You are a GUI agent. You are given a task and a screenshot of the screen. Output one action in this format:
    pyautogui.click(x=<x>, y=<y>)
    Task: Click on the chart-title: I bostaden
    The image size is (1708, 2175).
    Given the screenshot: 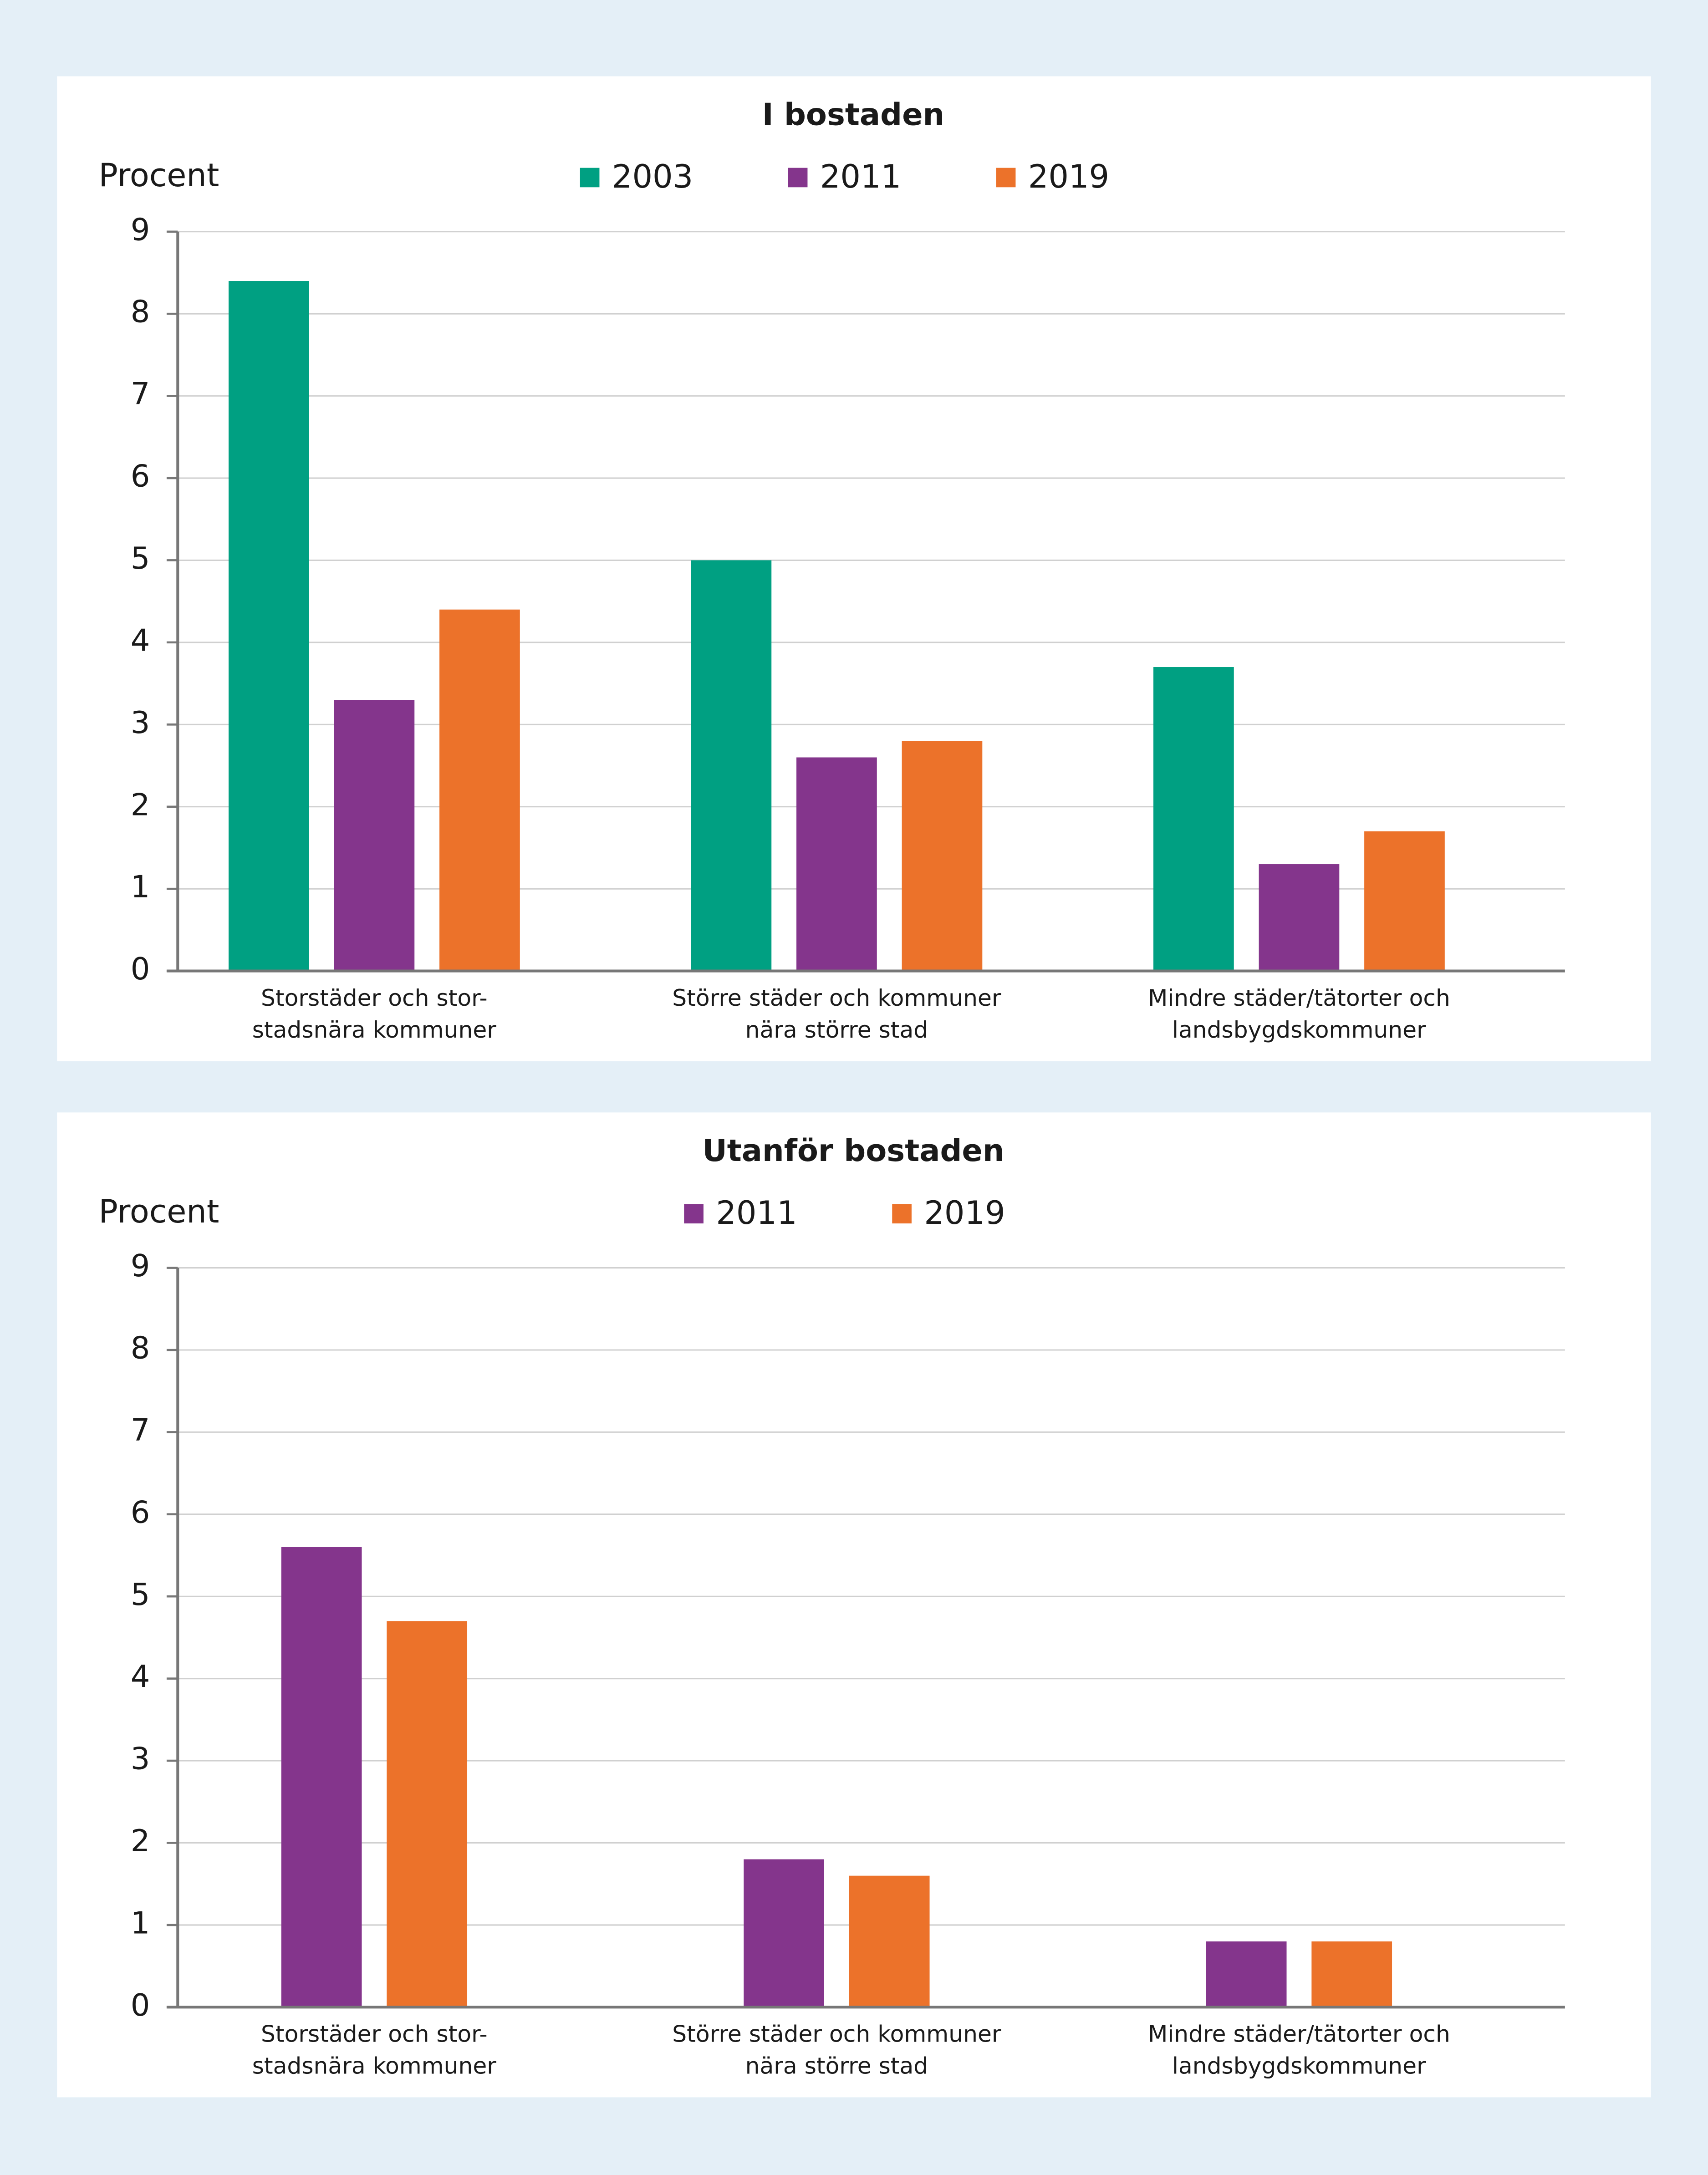 What is the action you would take?
    pyautogui.click(x=854, y=115)
    